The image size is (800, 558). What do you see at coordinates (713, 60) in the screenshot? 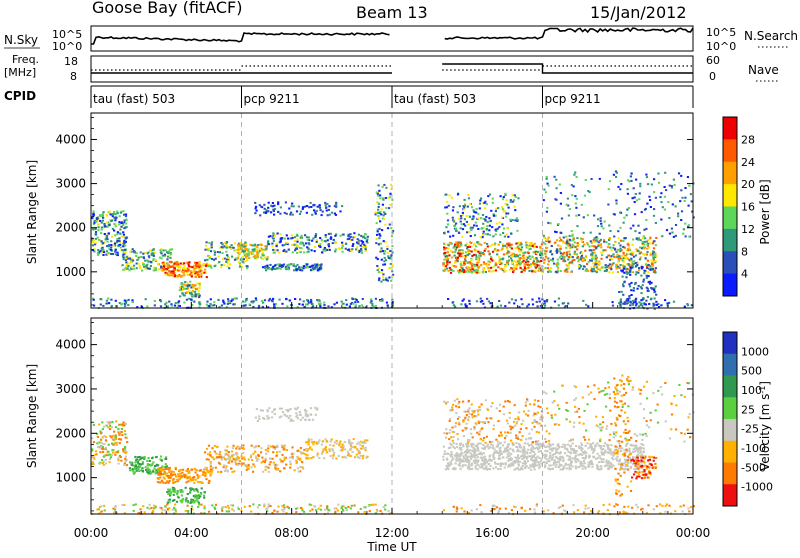
I see `nave-tick-high: 60` at bounding box center [713, 60].